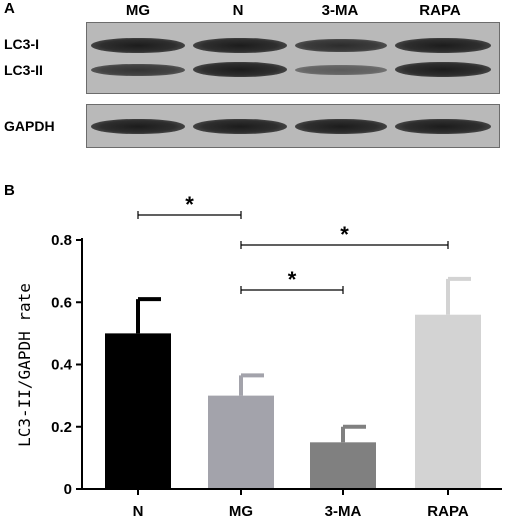 The width and height of the screenshot is (510, 522). Describe the element at coordinates (138, 411) in the screenshot. I see `bar-n` at that location.